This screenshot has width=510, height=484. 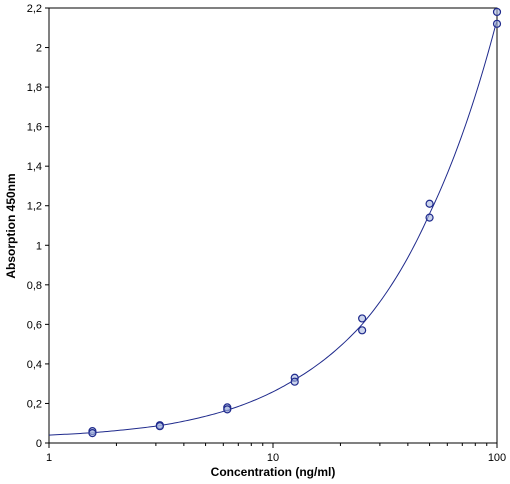 I want to click on x-axis-ticks: 1 10 100, so click(x=276, y=453).